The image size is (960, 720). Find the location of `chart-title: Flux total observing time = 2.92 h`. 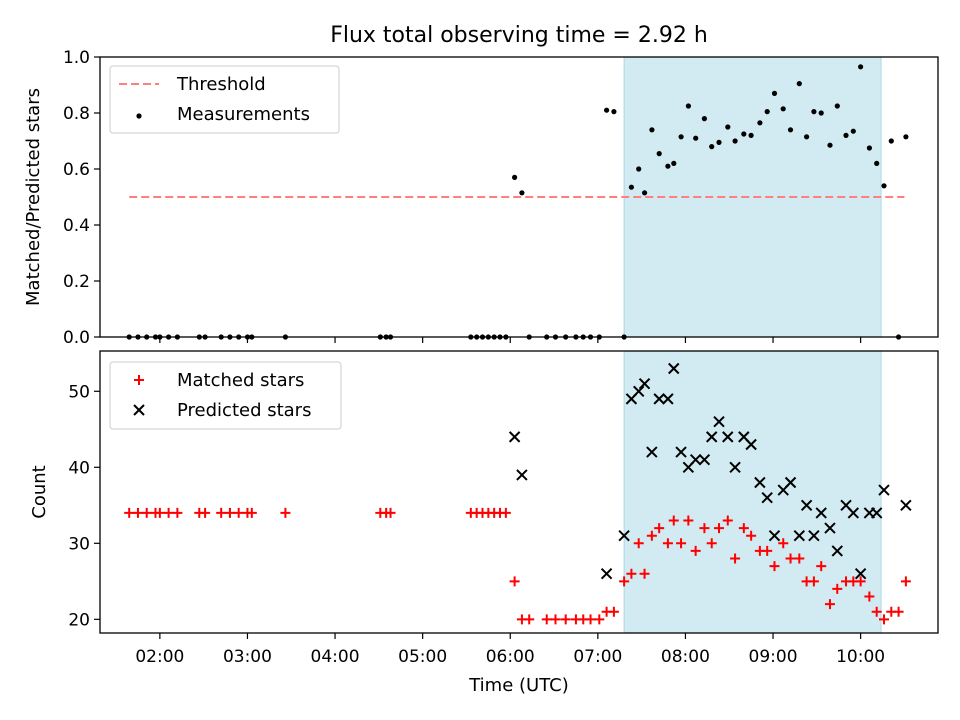

chart-title: Flux total observing time = 2.92 h is located at coordinates (519, 35).